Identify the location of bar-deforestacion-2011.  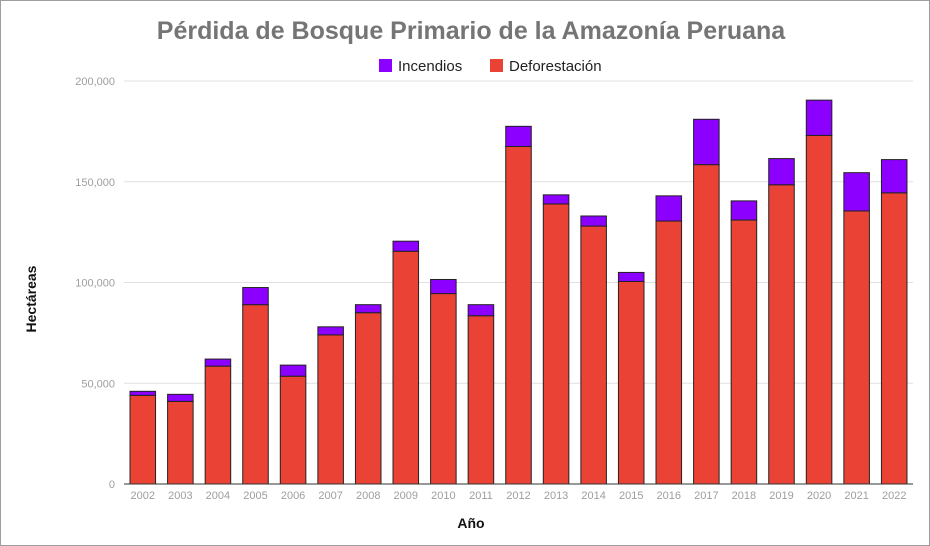
(481, 400).